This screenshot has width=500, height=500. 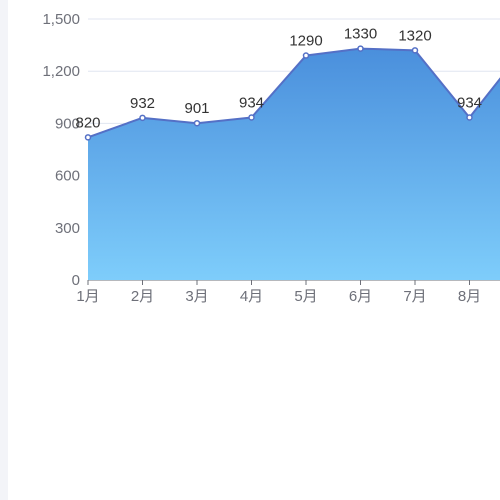 I want to click on data-label: 1320, so click(x=414, y=35).